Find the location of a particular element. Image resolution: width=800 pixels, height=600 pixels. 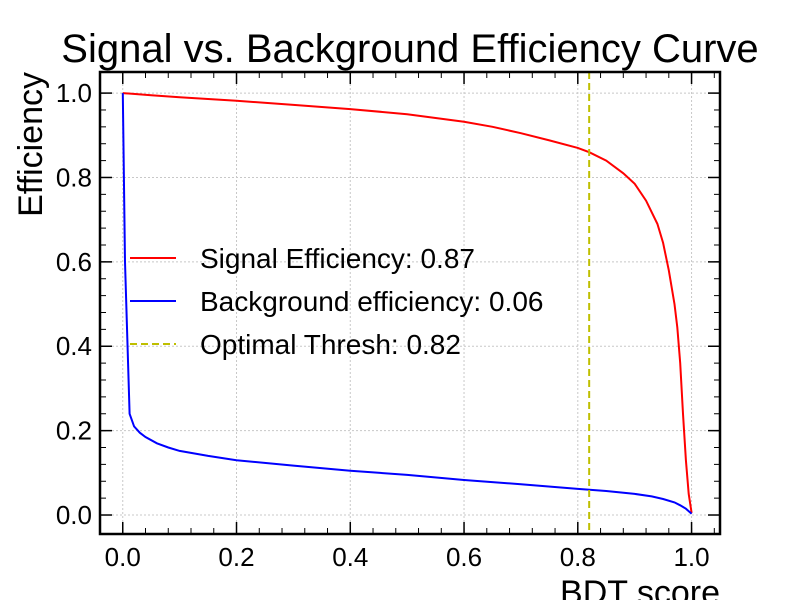

x-tick-label: 0.2 is located at coordinates (236, 557).